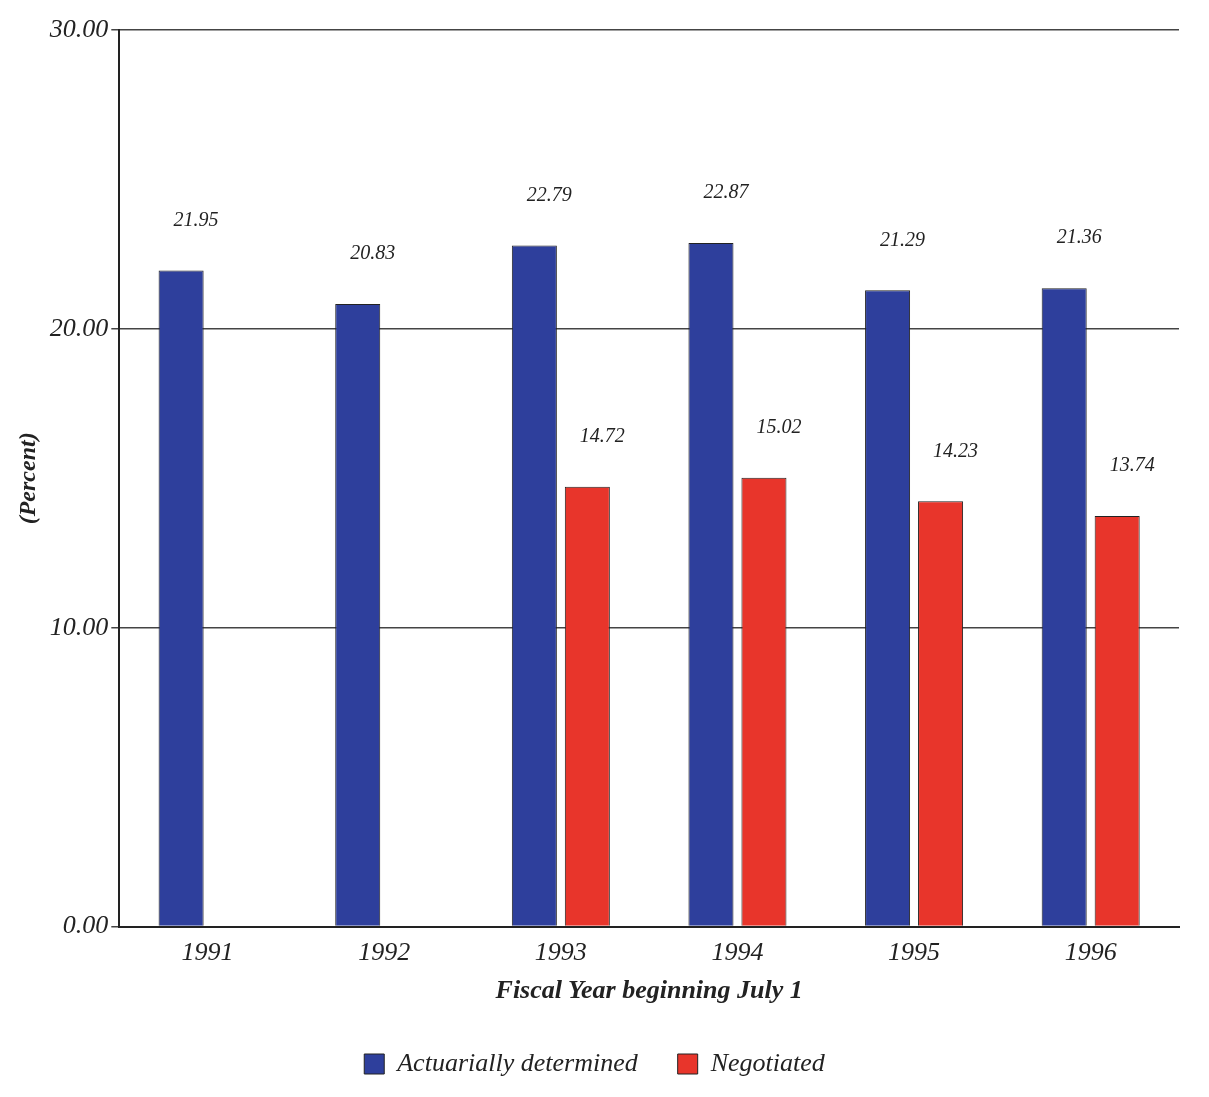  What do you see at coordinates (737, 952) in the screenshot?
I see `x-tick-label: 1994` at bounding box center [737, 952].